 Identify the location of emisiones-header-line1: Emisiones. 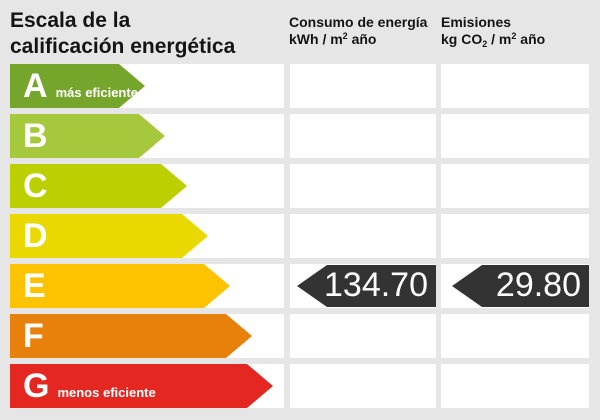
(476, 22).